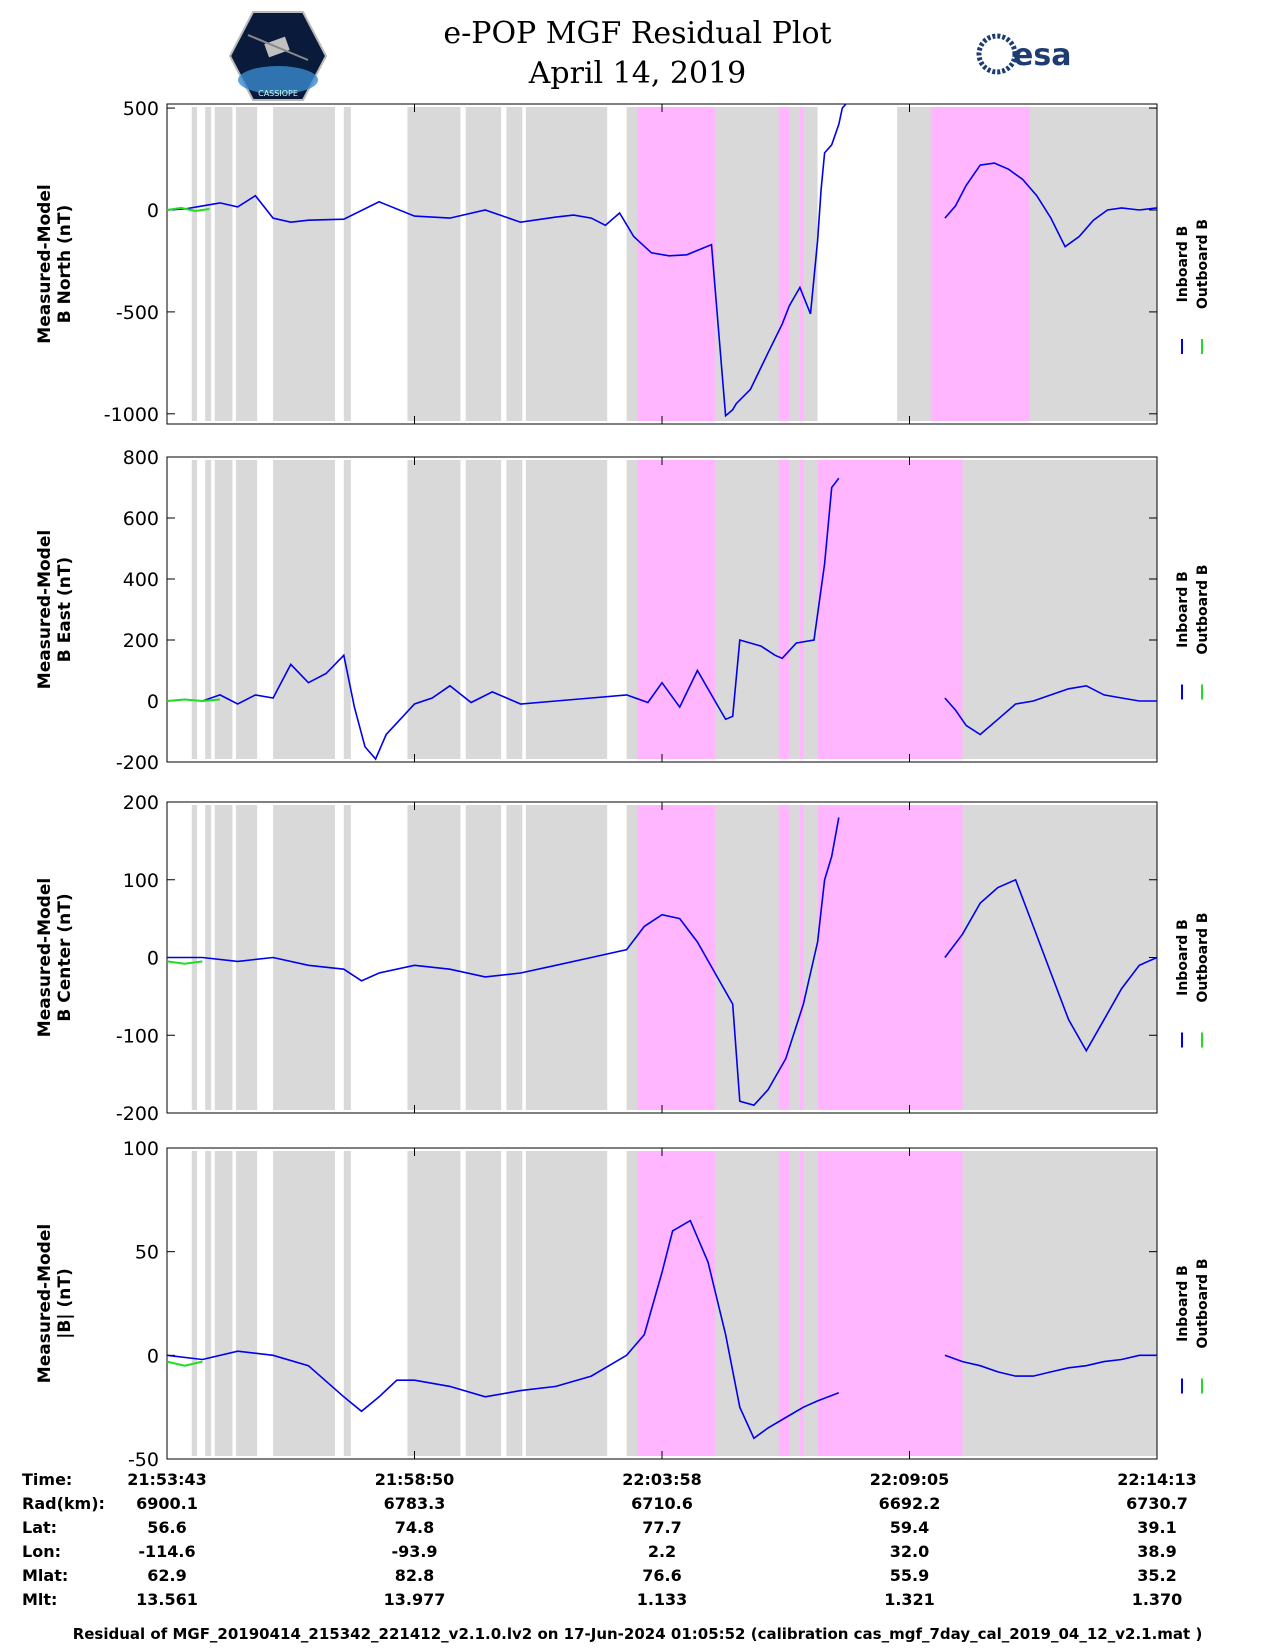 The width and height of the screenshot is (1275, 1650). What do you see at coordinates (1157, 1503) in the screenshot?
I see `info-cell: 6730.7` at bounding box center [1157, 1503].